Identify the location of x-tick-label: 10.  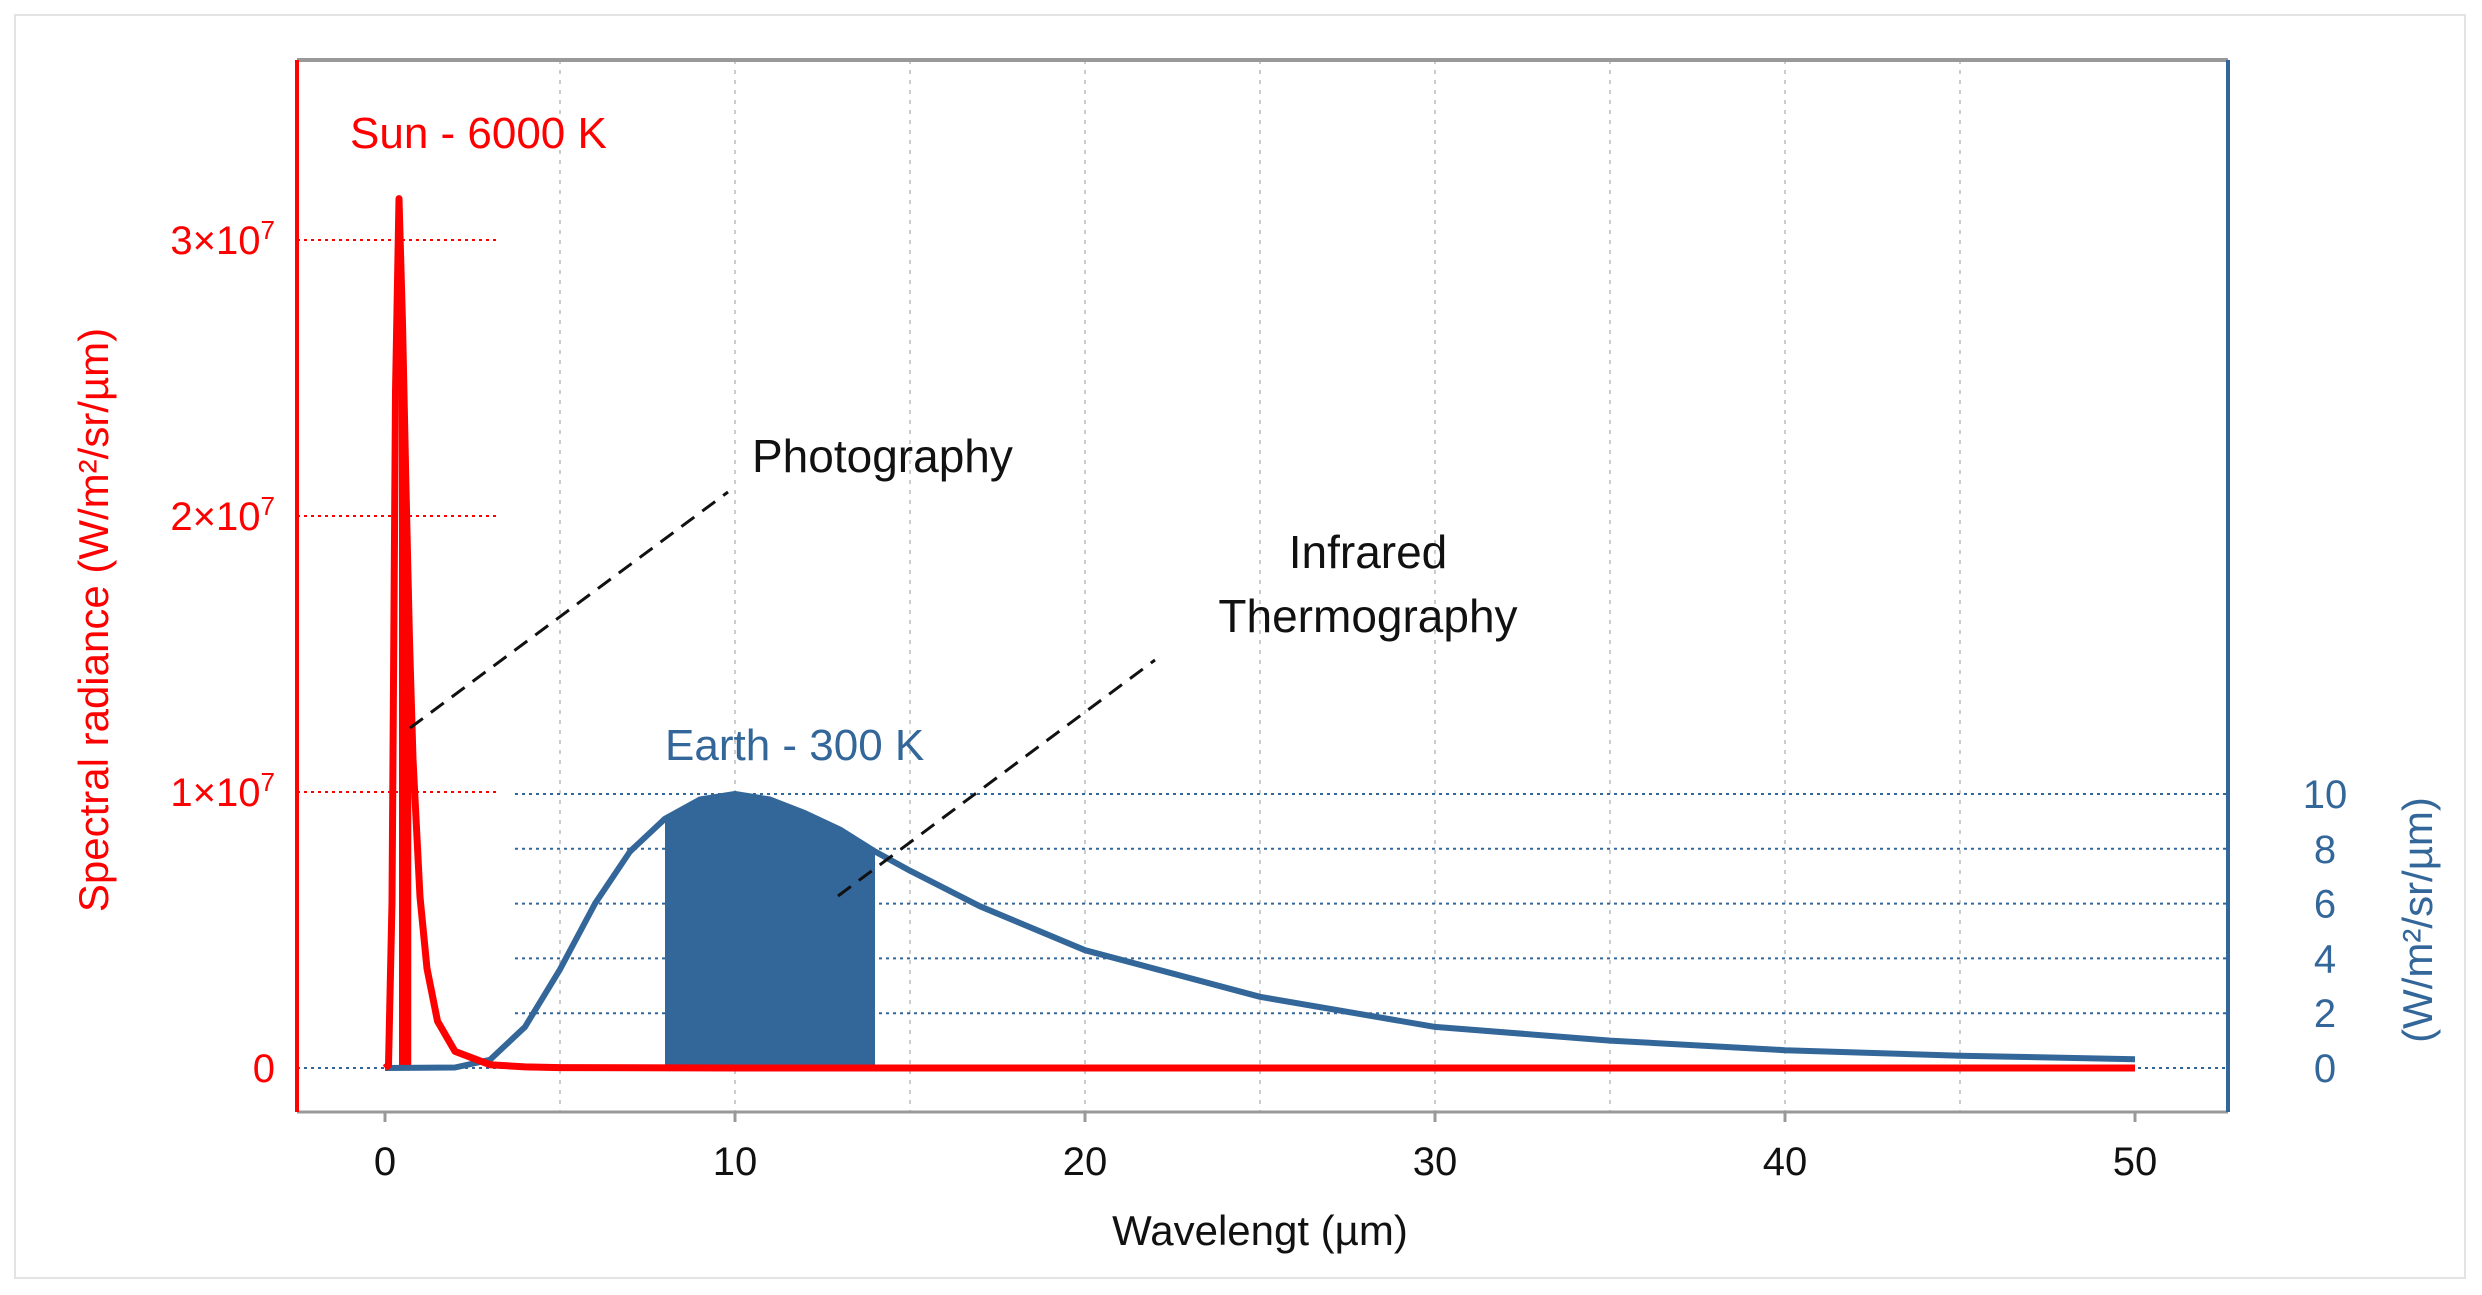
(735, 1162).